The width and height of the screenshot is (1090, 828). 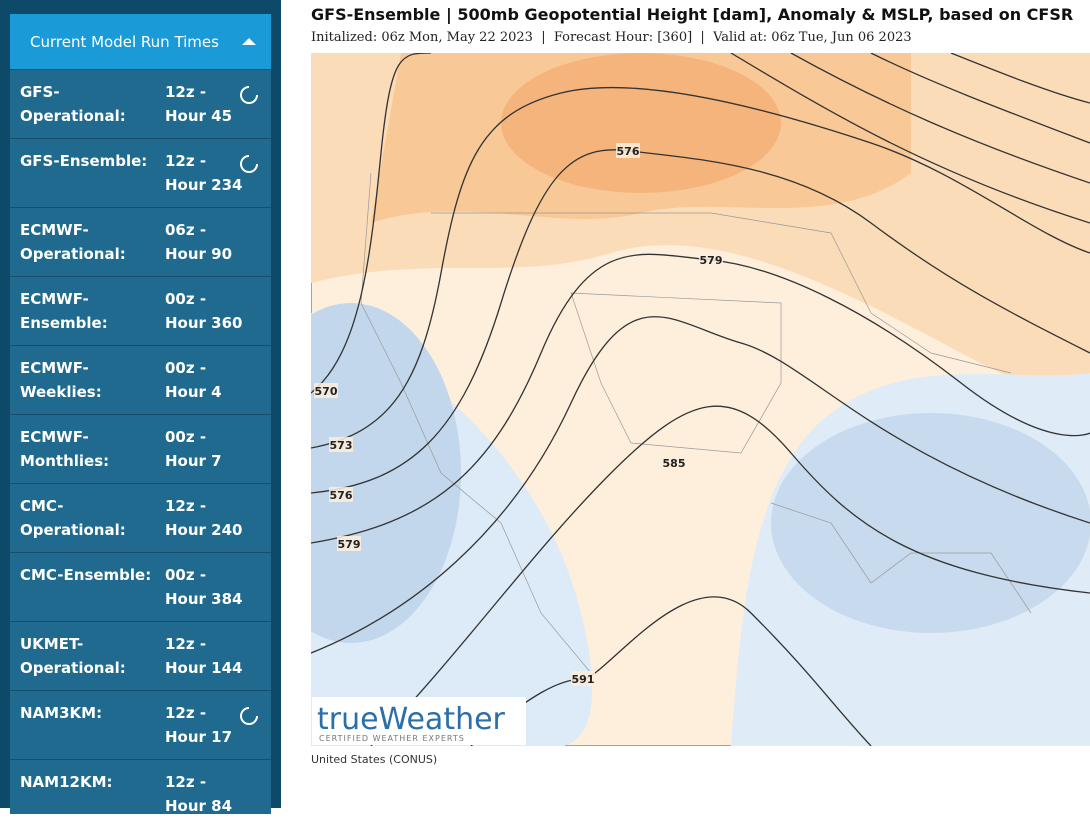 I want to click on model-name: ECMWF-Ensemble:, so click(x=64, y=311).